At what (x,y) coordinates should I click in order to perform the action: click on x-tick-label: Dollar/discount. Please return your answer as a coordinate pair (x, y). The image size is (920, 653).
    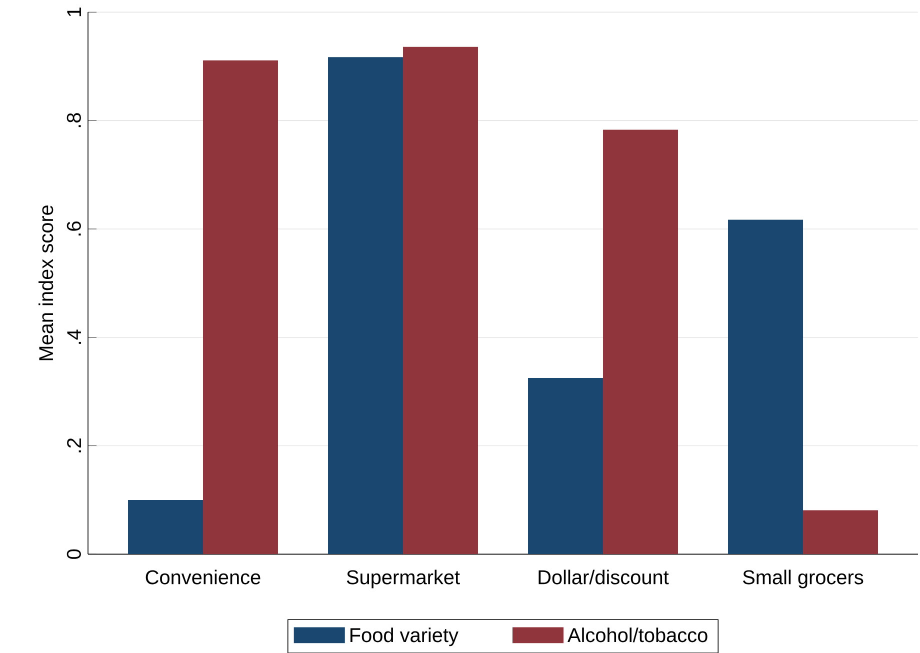
    Looking at the image, I should click on (603, 577).